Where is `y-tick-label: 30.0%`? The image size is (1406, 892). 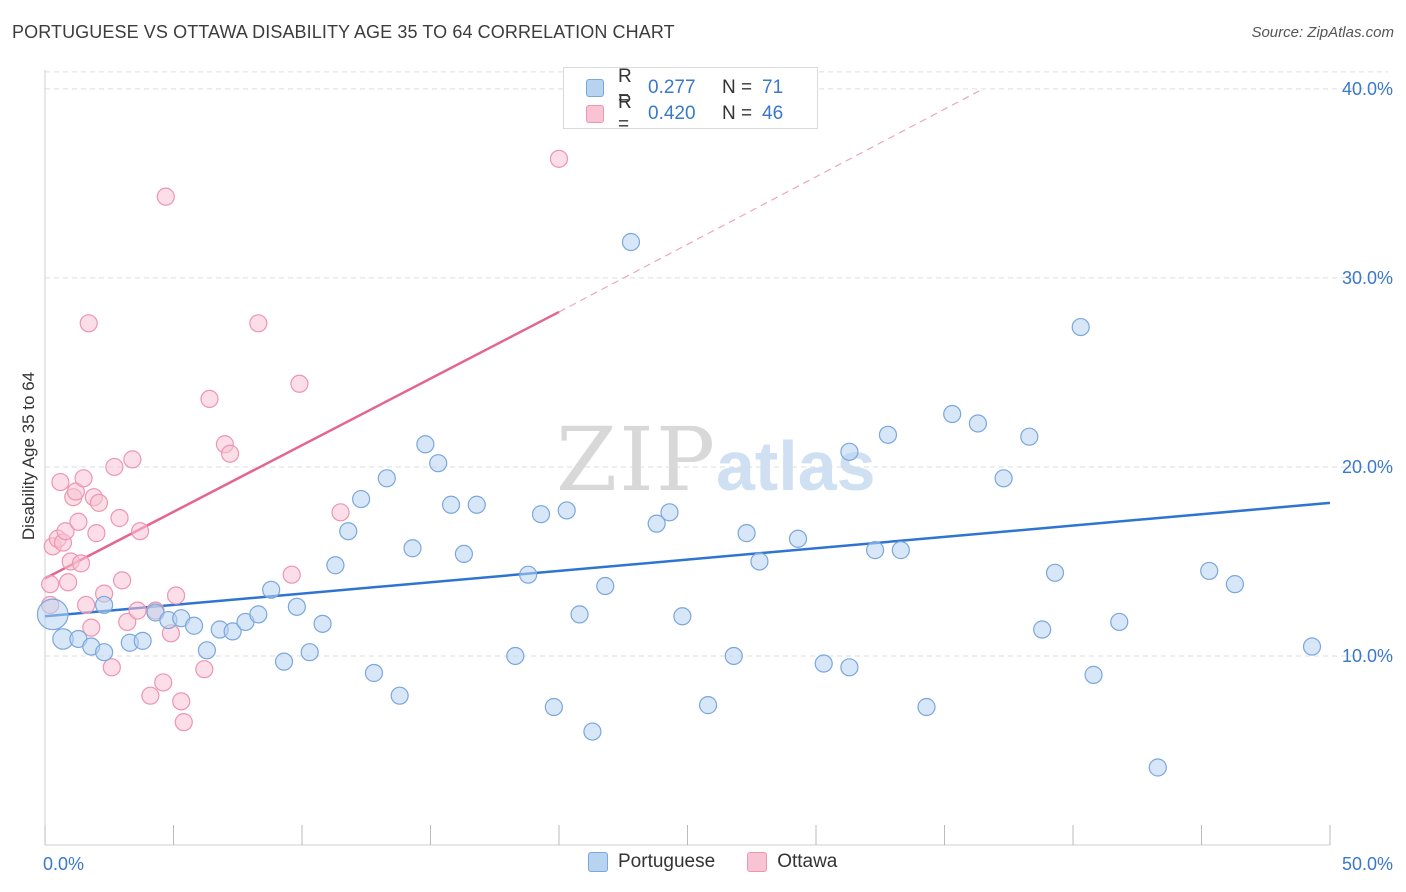
y-tick-label: 30.0% is located at coordinates (1367, 278).